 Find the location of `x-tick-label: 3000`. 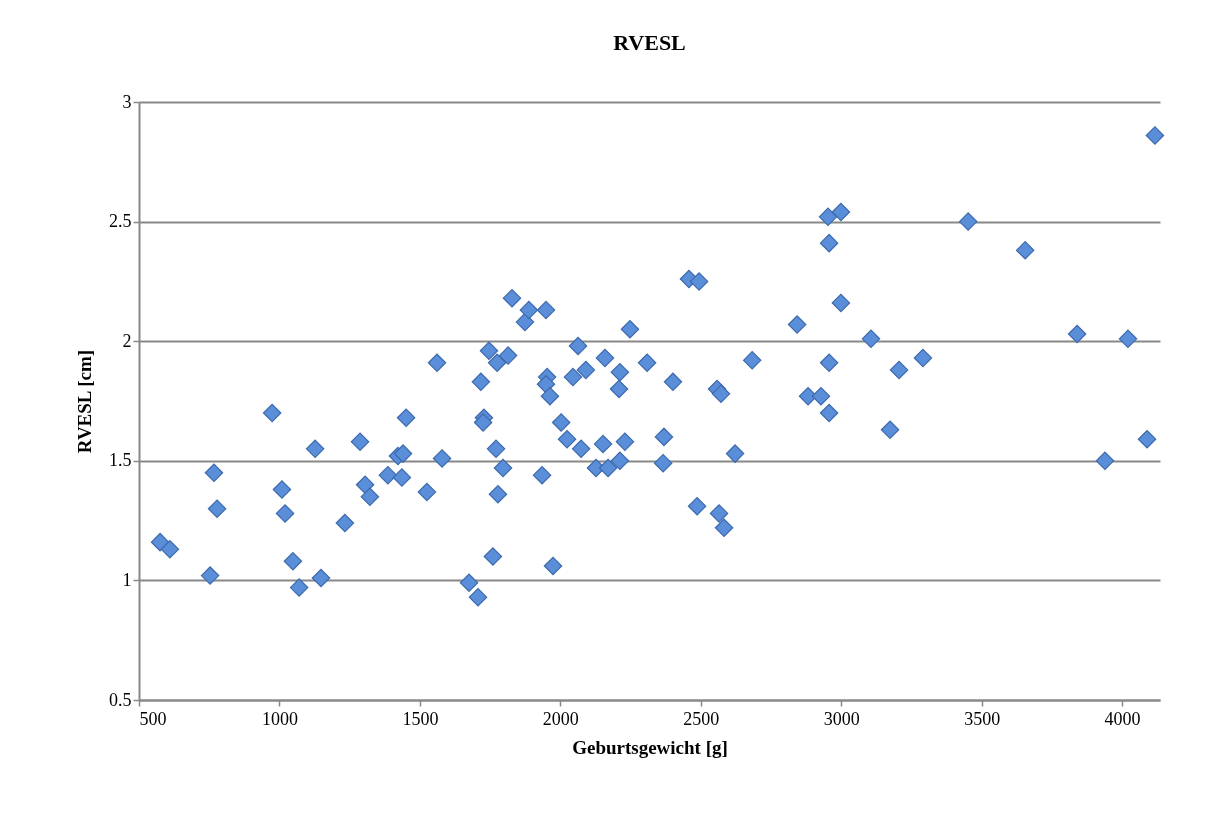

x-tick-label: 3000 is located at coordinates (841, 718).